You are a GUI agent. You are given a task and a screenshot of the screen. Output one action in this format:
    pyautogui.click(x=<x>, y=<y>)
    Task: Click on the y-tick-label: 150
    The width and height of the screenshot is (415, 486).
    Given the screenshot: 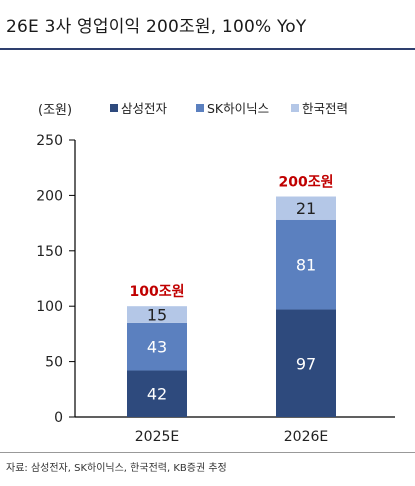 What is the action you would take?
    pyautogui.click(x=49, y=252)
    